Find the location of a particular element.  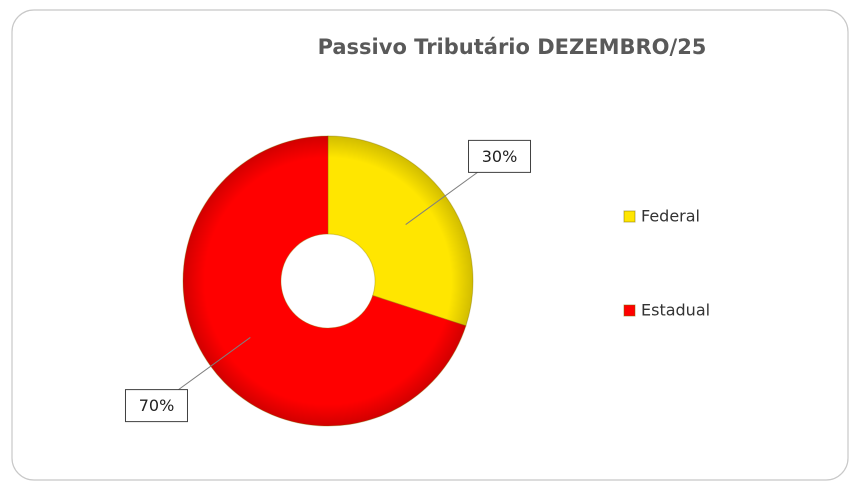

legend-label: Federal is located at coordinates (670, 216).